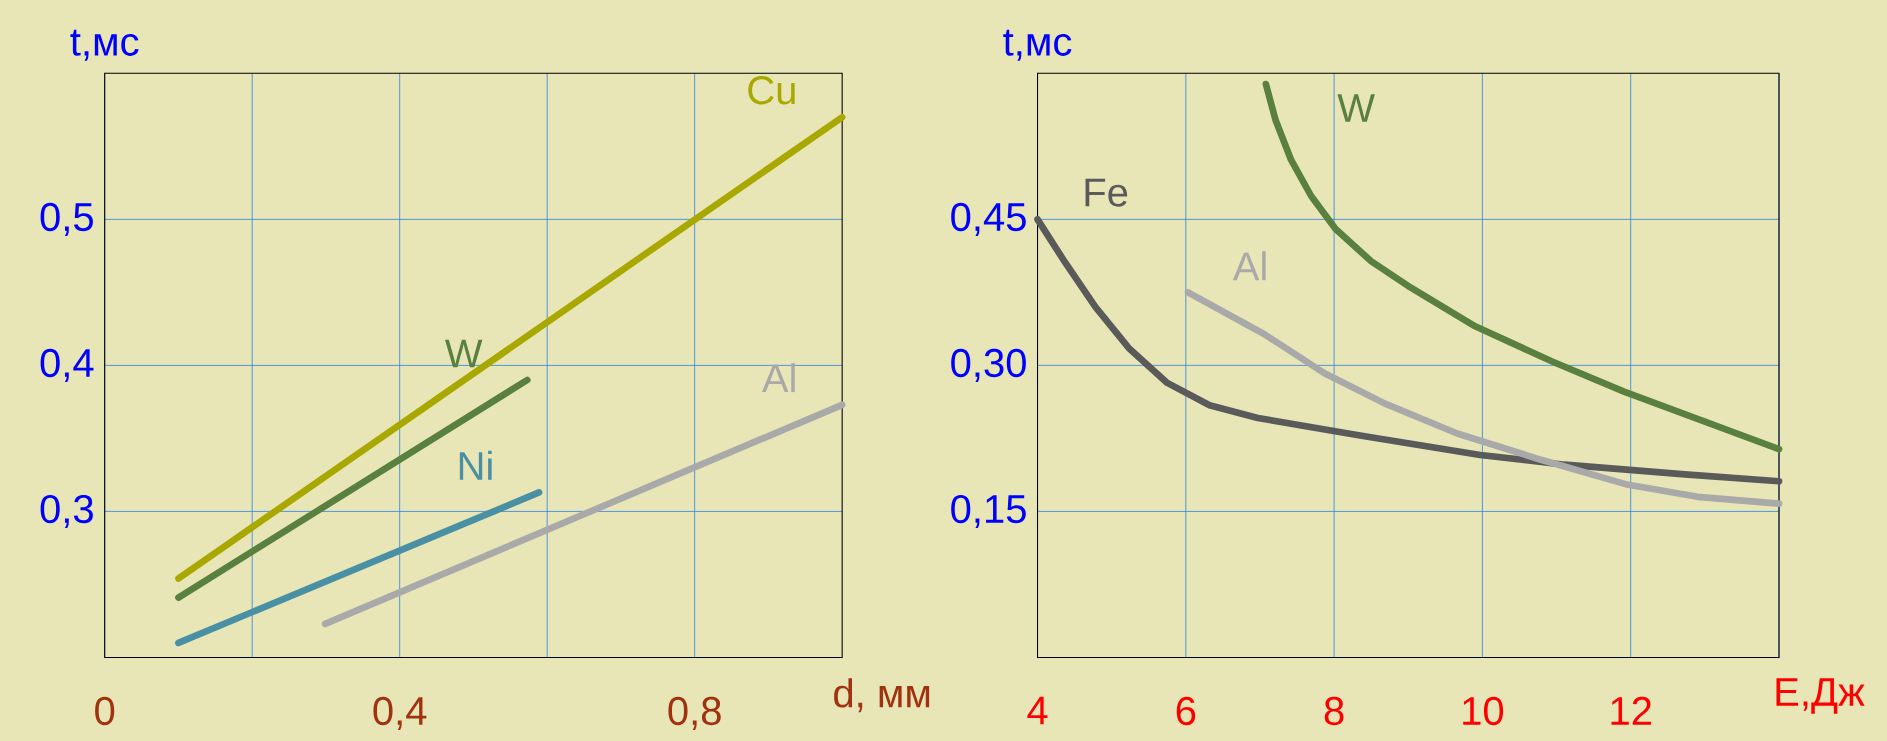  I want to click on x-tick-label: 0,8, so click(694, 713).